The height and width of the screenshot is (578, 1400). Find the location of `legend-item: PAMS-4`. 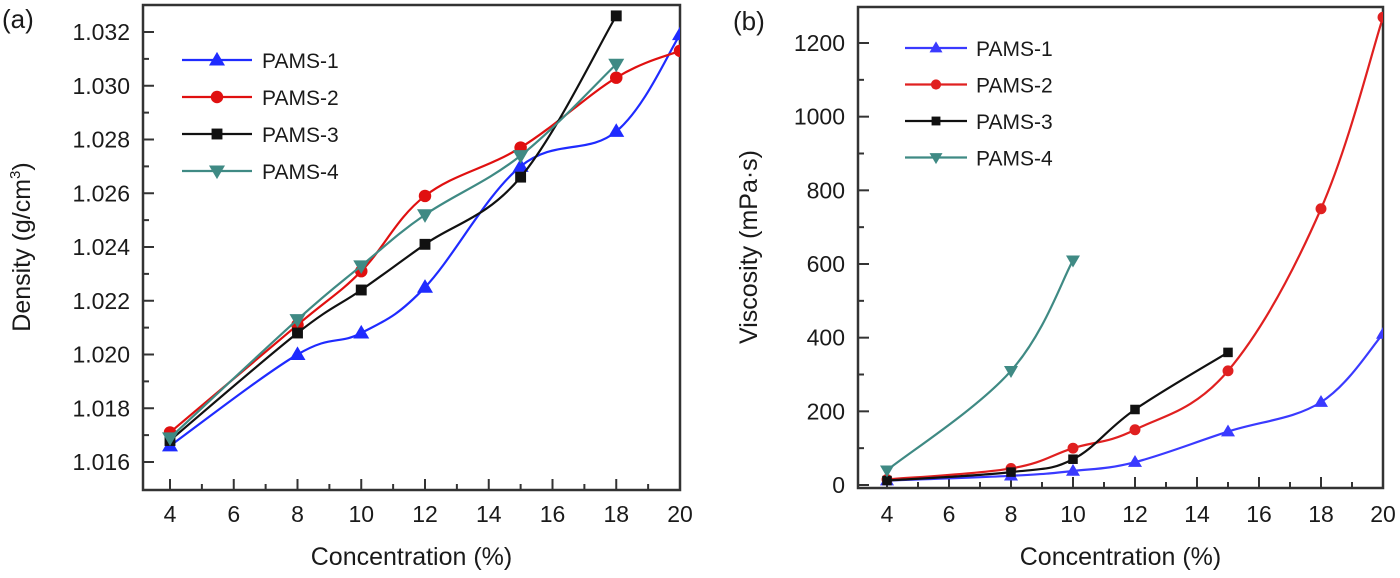

legend-item: PAMS-4 is located at coordinates (260, 172).